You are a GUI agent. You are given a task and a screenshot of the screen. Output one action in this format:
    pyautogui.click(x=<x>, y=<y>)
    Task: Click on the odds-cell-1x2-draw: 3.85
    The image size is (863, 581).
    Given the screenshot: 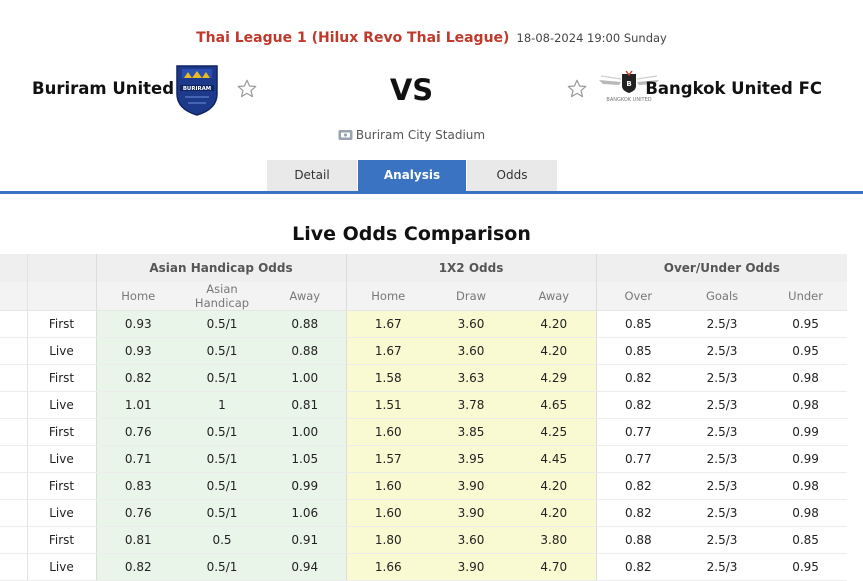 What is the action you would take?
    pyautogui.click(x=471, y=432)
    